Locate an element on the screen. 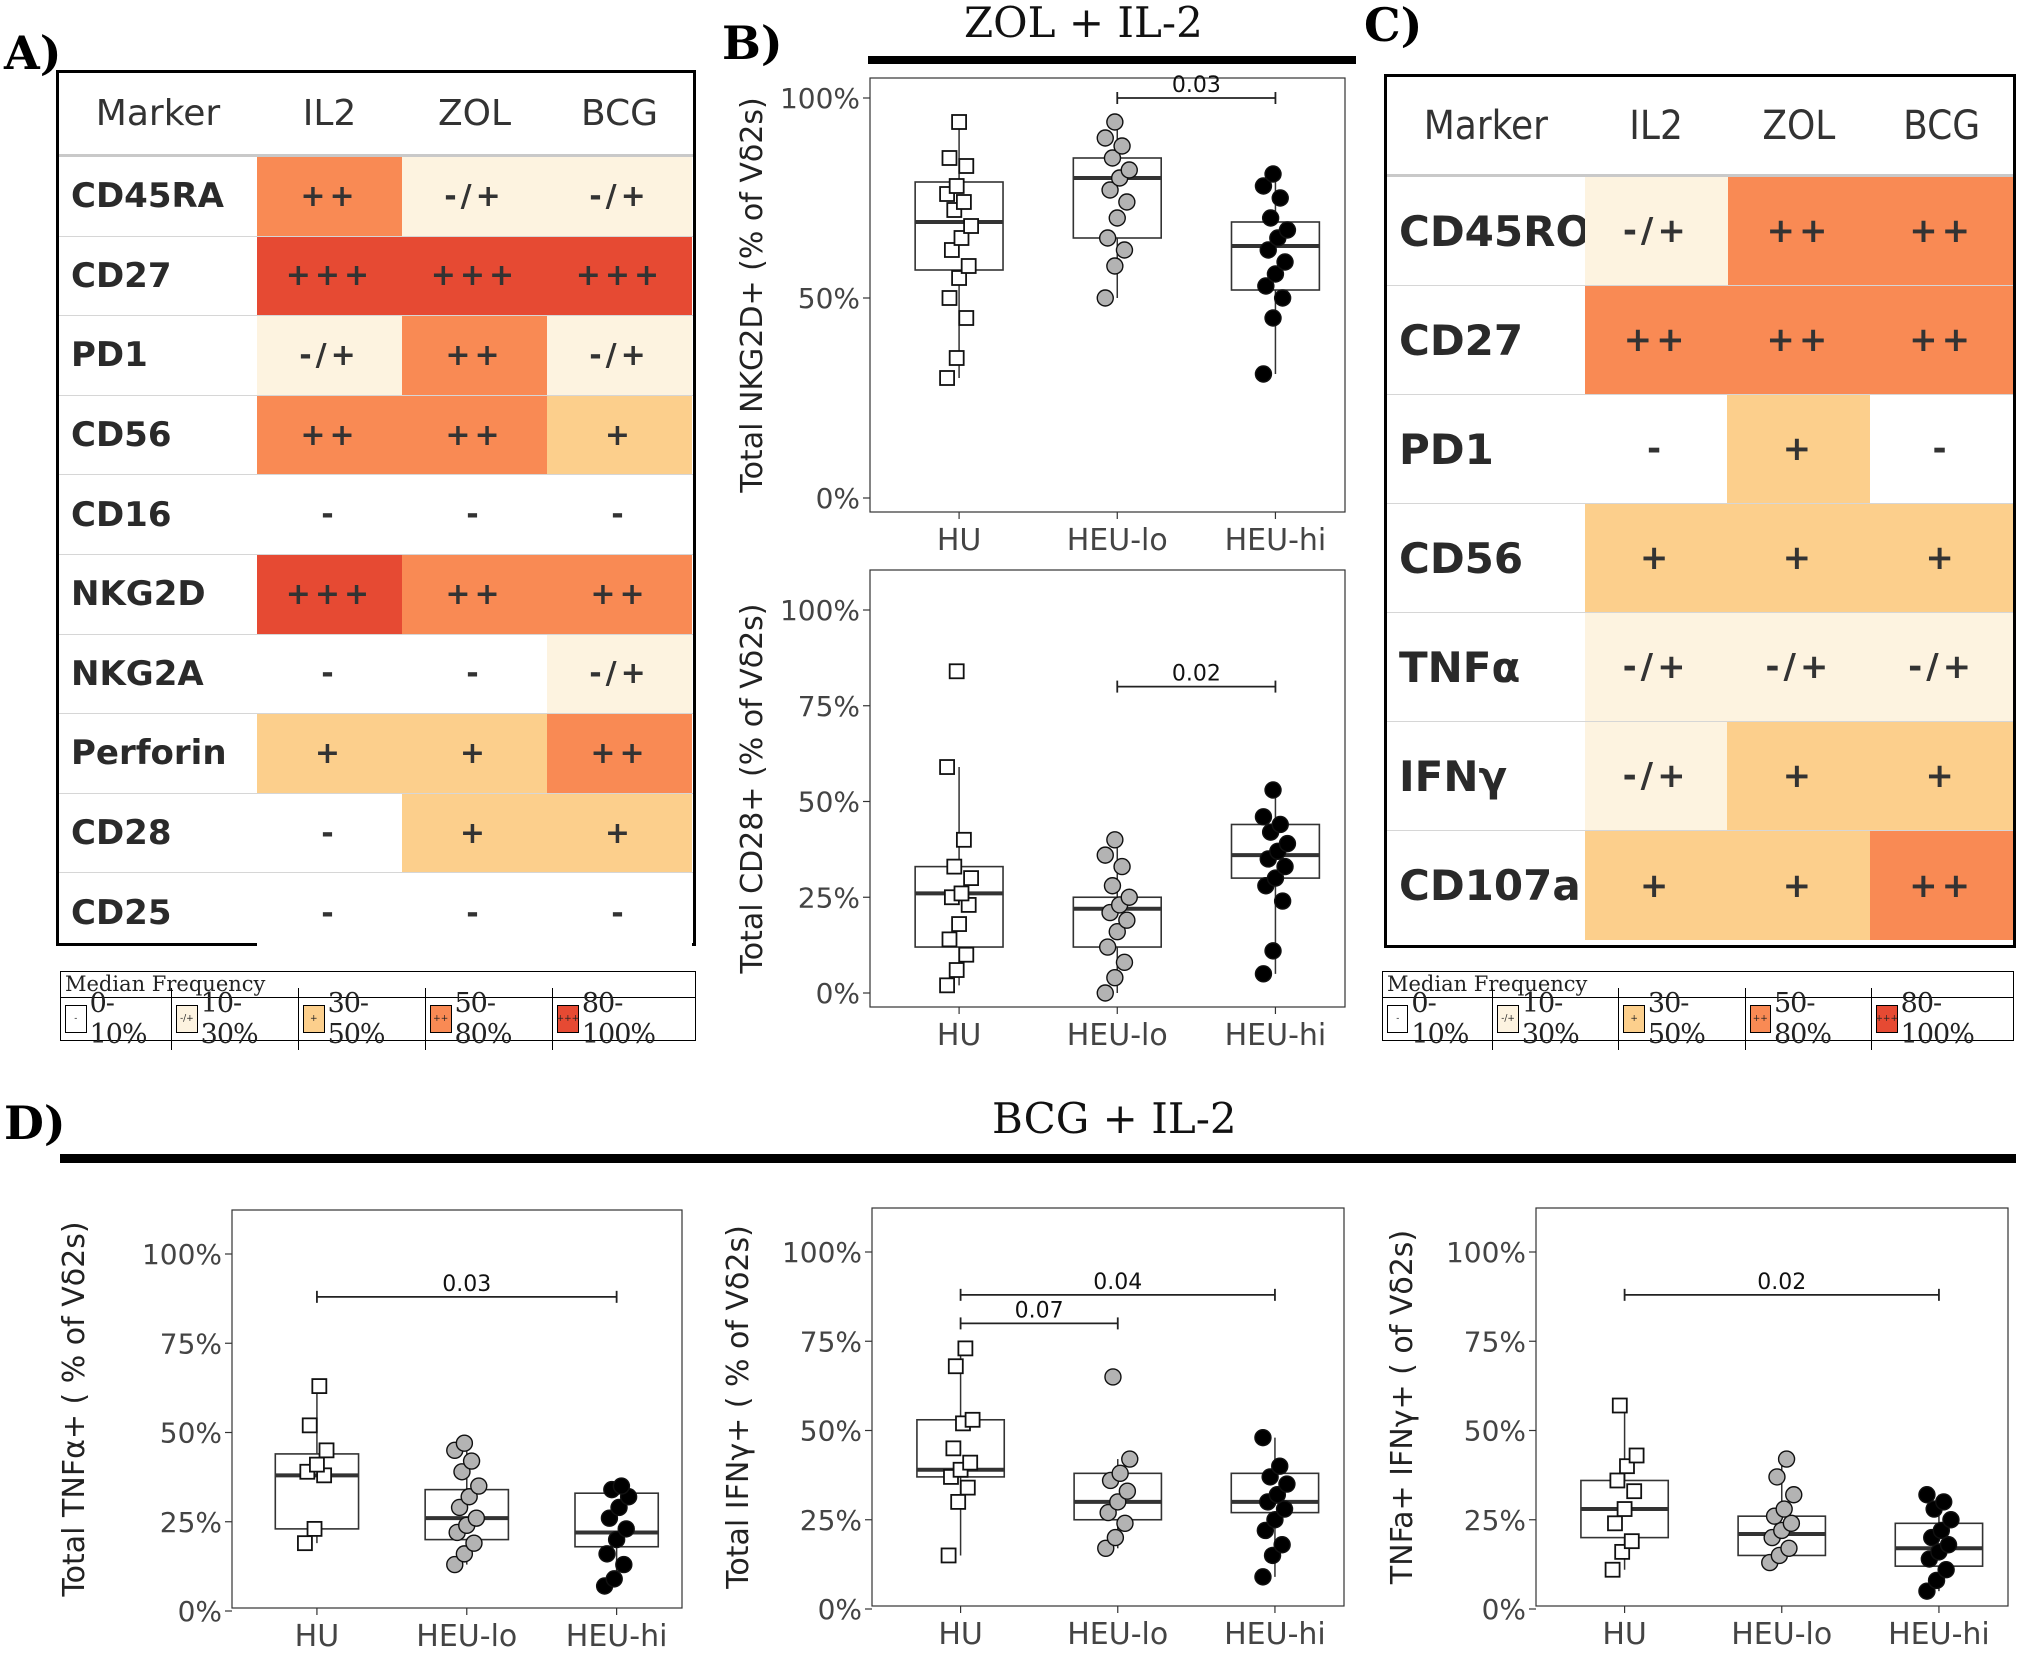 Image resolution: width=2022 pixels, height=1656 pixels. marker-row: CD45RA ++ -/+ -/+ is located at coordinates (376, 197).